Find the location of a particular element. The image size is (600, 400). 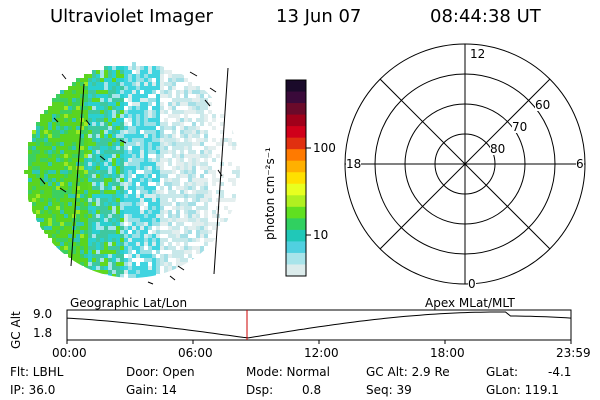

mlt-label-12: 12 is located at coordinates (478, 54).